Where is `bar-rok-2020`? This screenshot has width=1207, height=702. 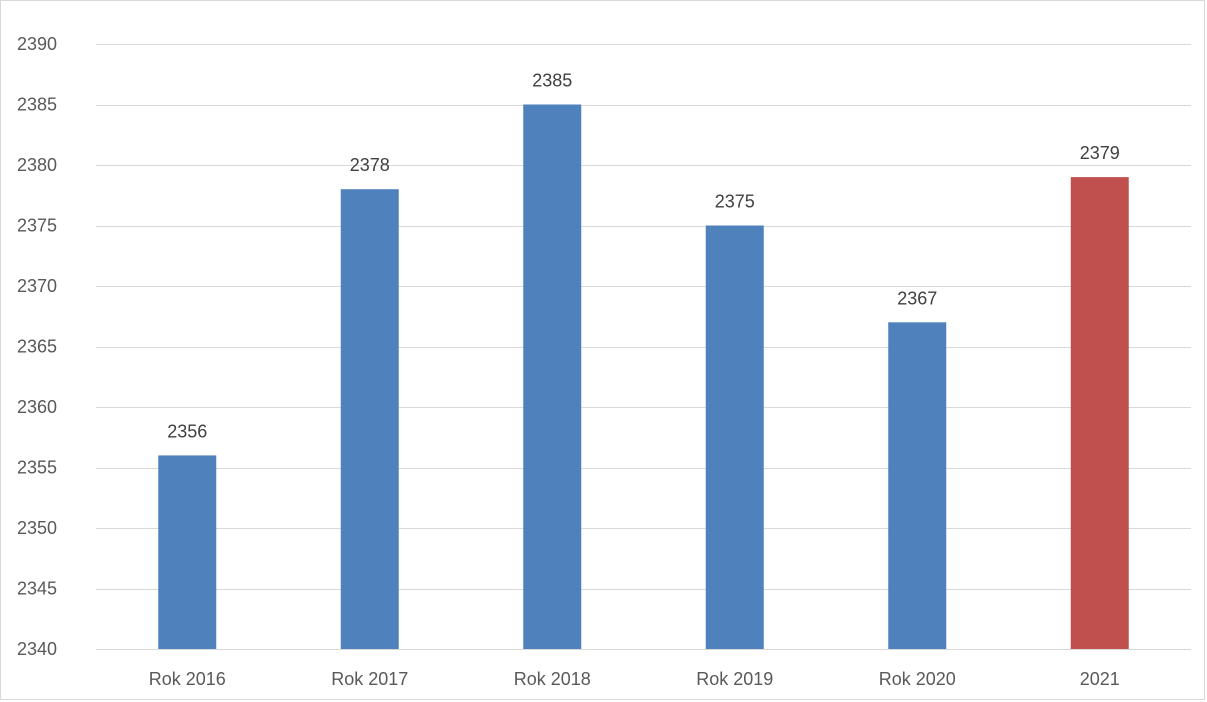 bar-rok-2020 is located at coordinates (917, 485).